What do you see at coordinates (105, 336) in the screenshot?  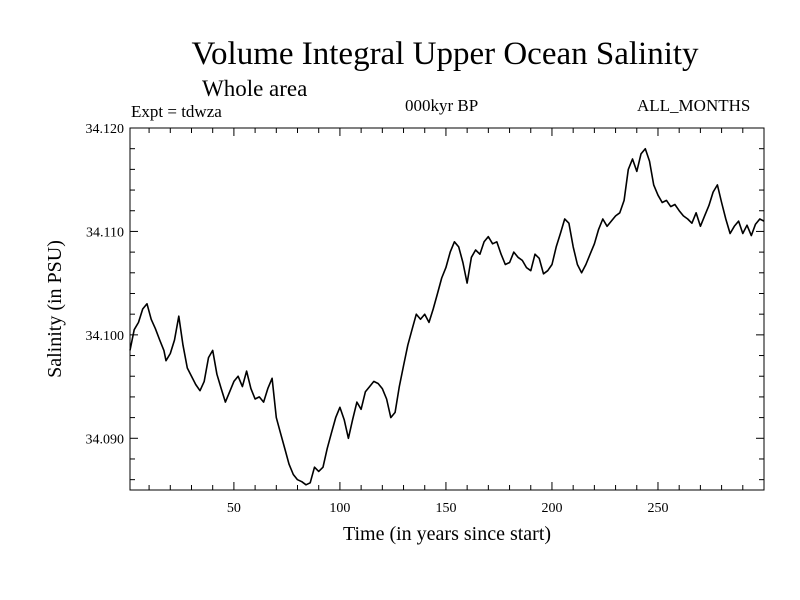 I see `y-tick-label: 34.100` at bounding box center [105, 336].